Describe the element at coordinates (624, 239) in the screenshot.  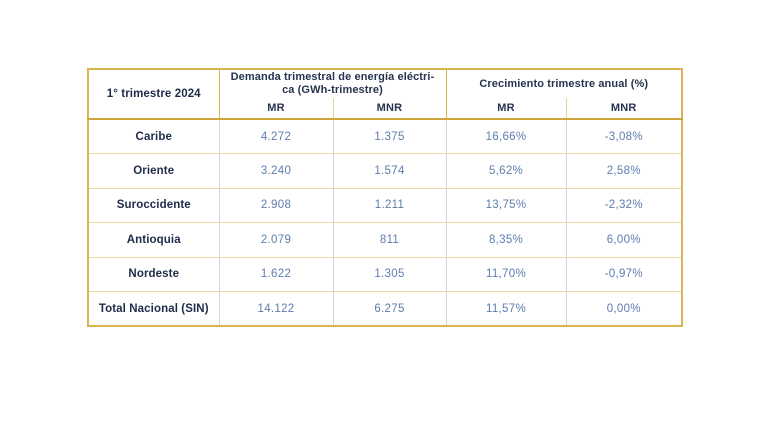
I see `crecimiento-mnr-value: 6,00%` at that location.